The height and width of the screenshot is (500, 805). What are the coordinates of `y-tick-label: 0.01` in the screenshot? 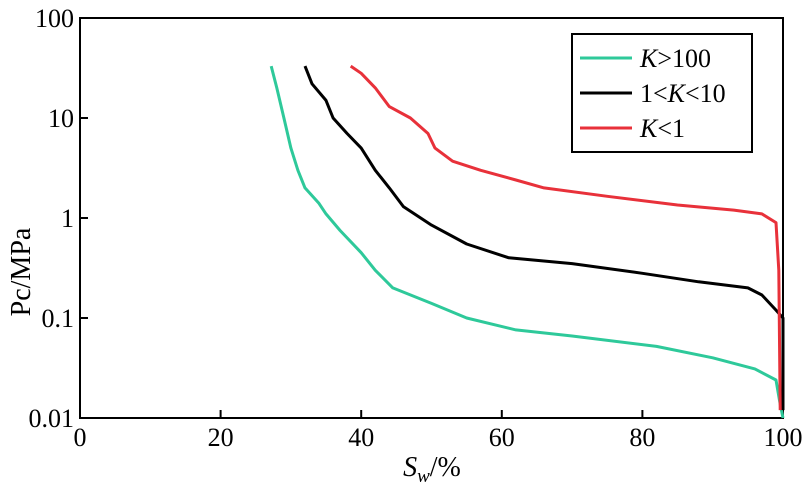 It's located at (52, 418).